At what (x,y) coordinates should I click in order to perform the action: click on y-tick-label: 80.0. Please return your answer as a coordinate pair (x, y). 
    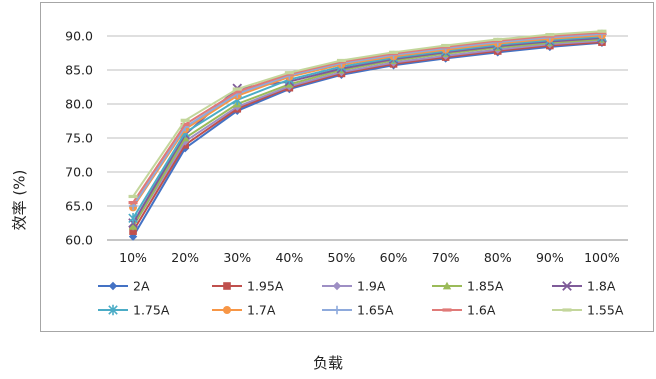
    Looking at the image, I should click on (79, 104).